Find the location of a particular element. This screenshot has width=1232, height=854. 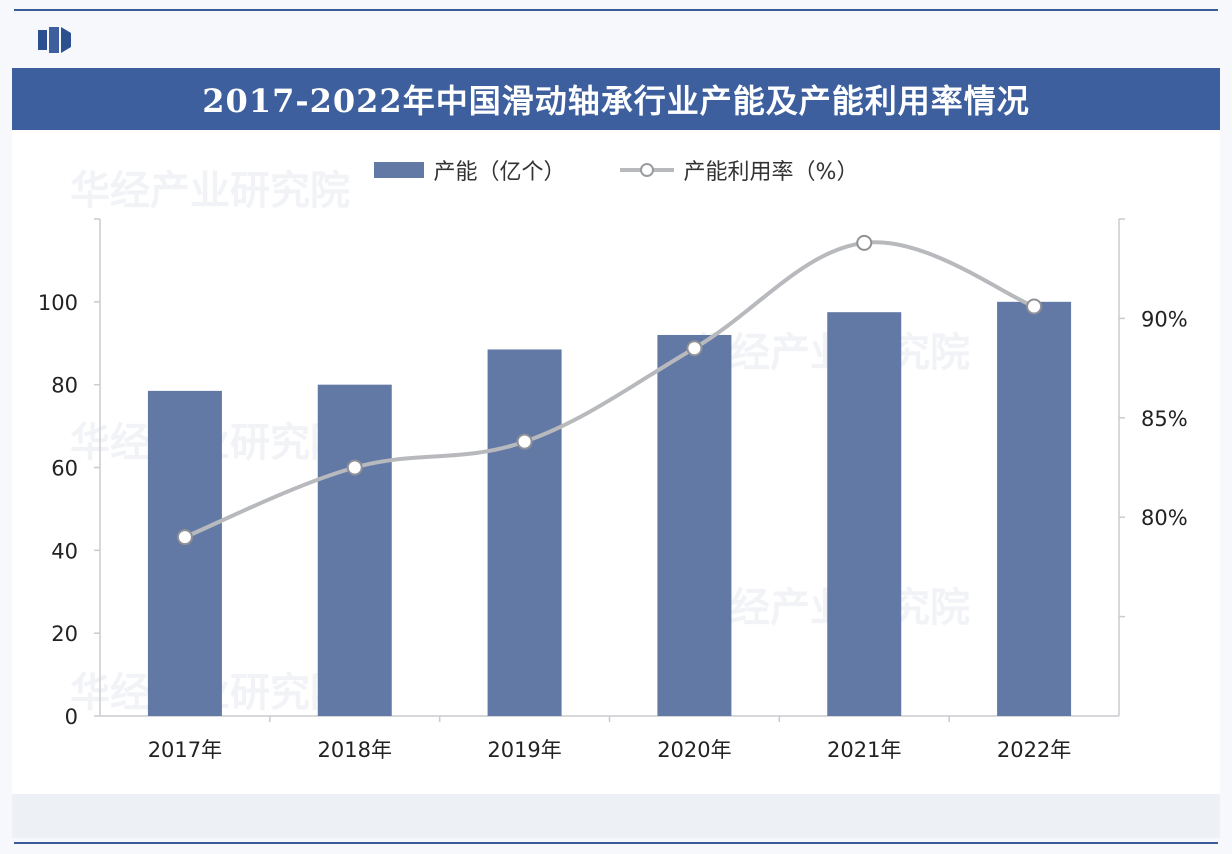

legend: 产能（亿个） 产能利用率（%） is located at coordinates (616, 170).